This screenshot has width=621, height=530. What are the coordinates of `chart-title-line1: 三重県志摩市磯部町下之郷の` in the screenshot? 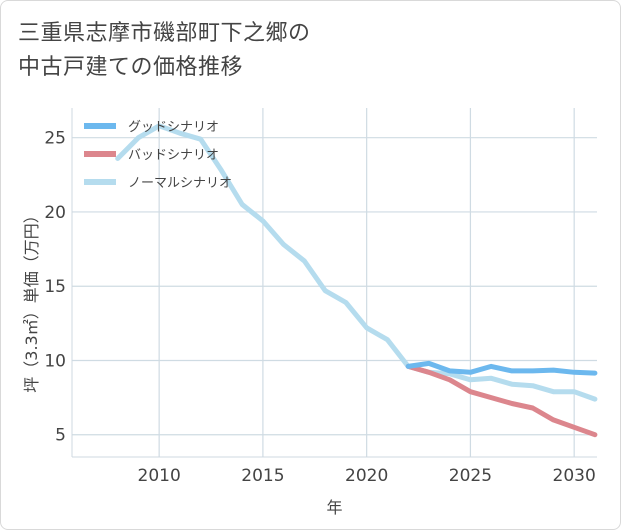 It's located at (164, 33).